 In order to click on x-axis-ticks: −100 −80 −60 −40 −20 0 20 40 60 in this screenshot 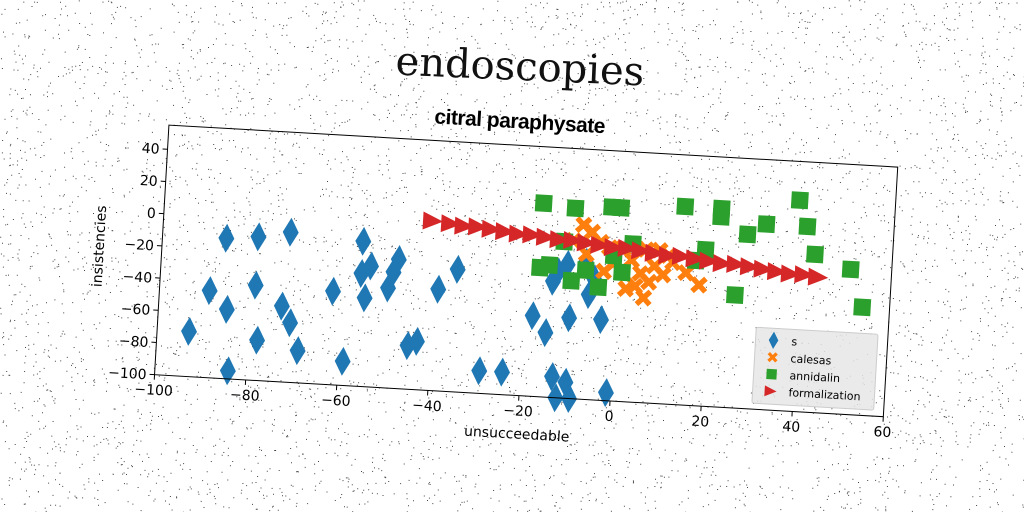, I will do `click(513, 407)`.